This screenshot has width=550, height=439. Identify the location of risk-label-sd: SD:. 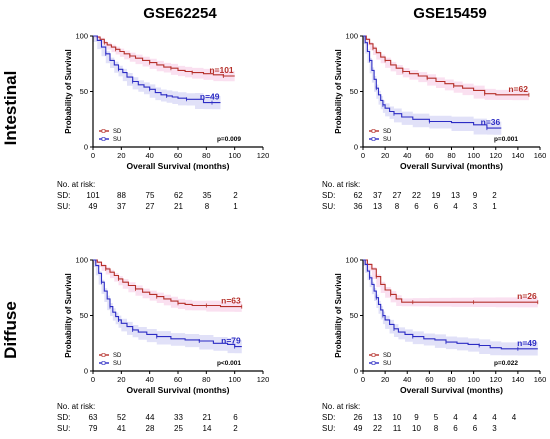
(63, 417).